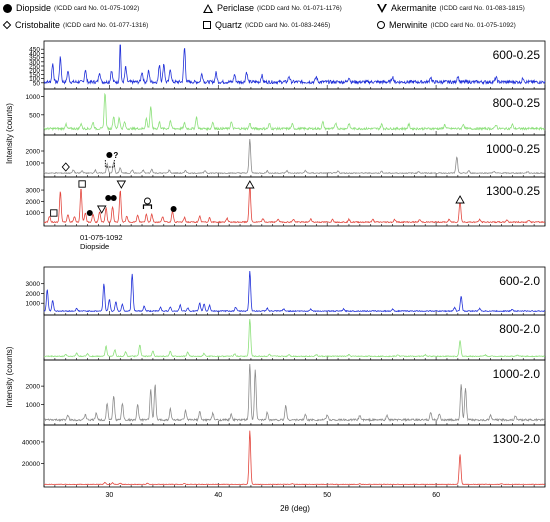 Image resolution: width=550 pixels, height=522 pixels. I want to click on panel-label: 600-0.25, so click(517, 55).